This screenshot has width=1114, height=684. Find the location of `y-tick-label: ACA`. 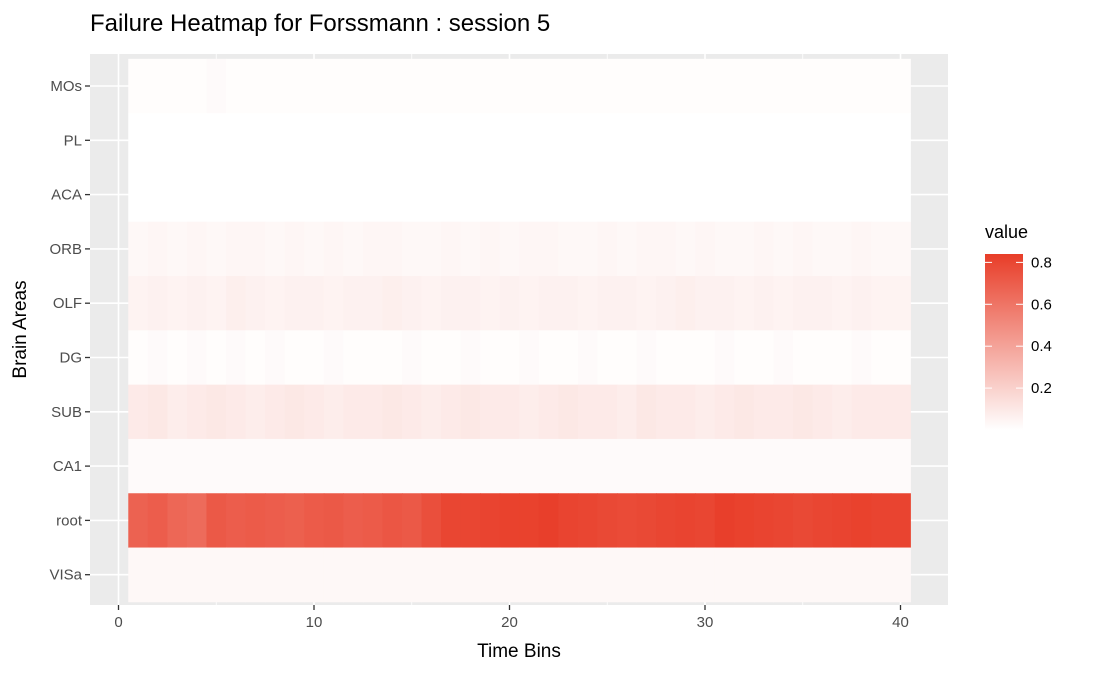

y-tick-label: ACA is located at coordinates (66, 195).